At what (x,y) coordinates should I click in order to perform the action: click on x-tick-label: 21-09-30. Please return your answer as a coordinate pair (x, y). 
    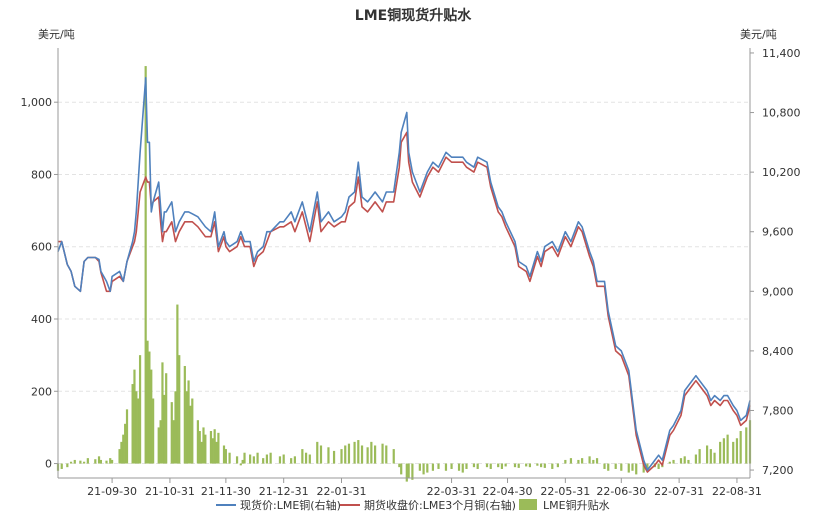
    Looking at the image, I should click on (112, 491).